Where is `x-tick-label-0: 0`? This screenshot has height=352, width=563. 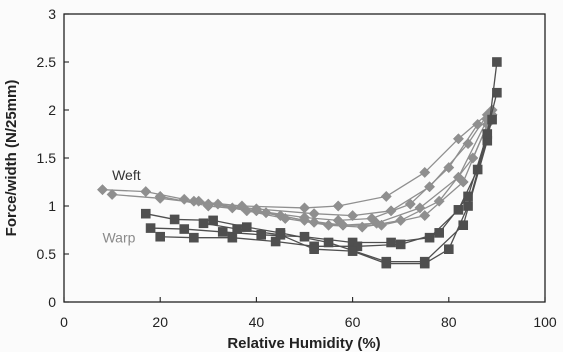 x-tick-label-0: 0 is located at coordinates (64, 322).